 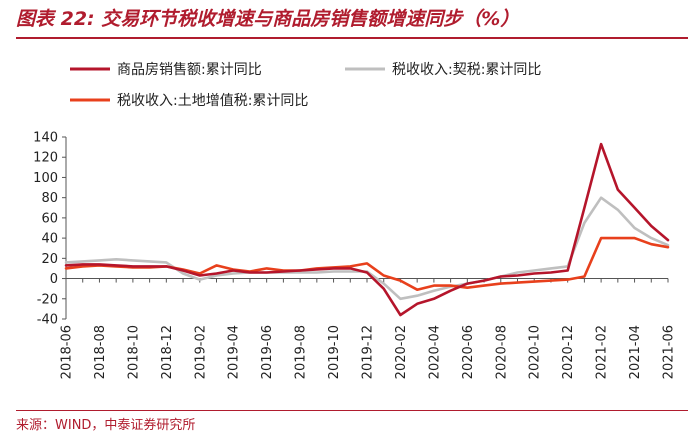 What do you see at coordinates (45, 158) in the screenshot?
I see `y-tick-label: 120` at bounding box center [45, 158].